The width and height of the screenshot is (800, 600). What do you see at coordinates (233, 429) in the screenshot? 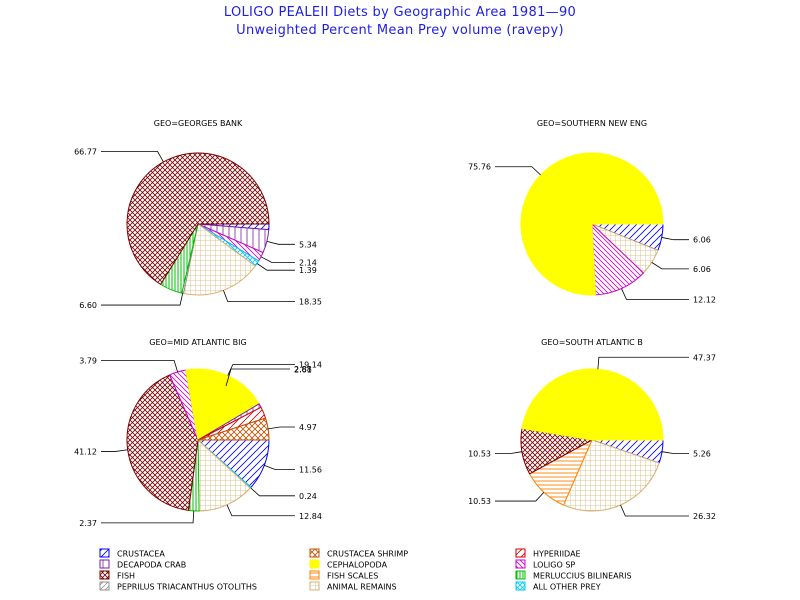
I see `pie-slice-crustacea-shrimp` at bounding box center [233, 429].